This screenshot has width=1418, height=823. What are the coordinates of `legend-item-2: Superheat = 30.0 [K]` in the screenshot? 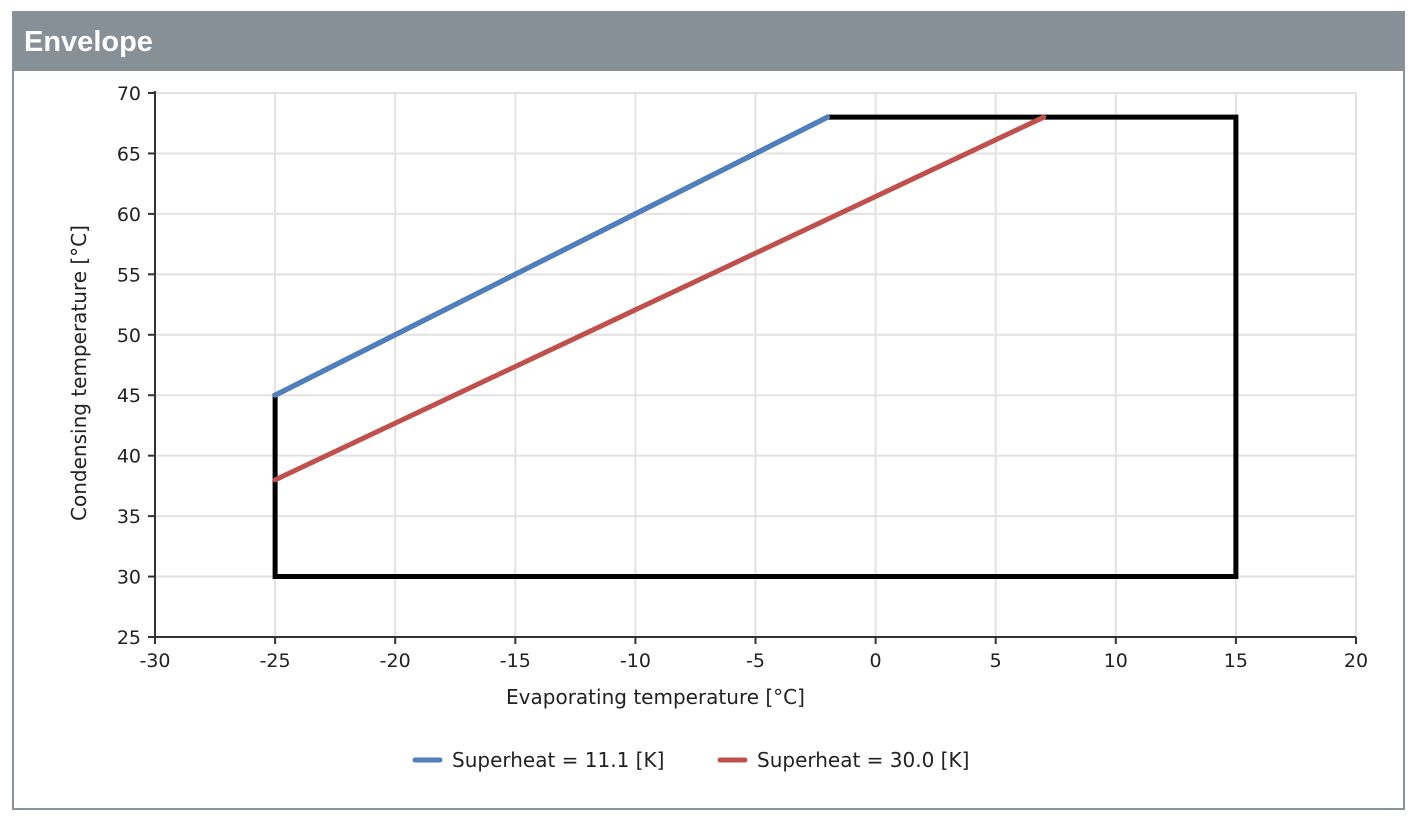 It's located at (843, 760).